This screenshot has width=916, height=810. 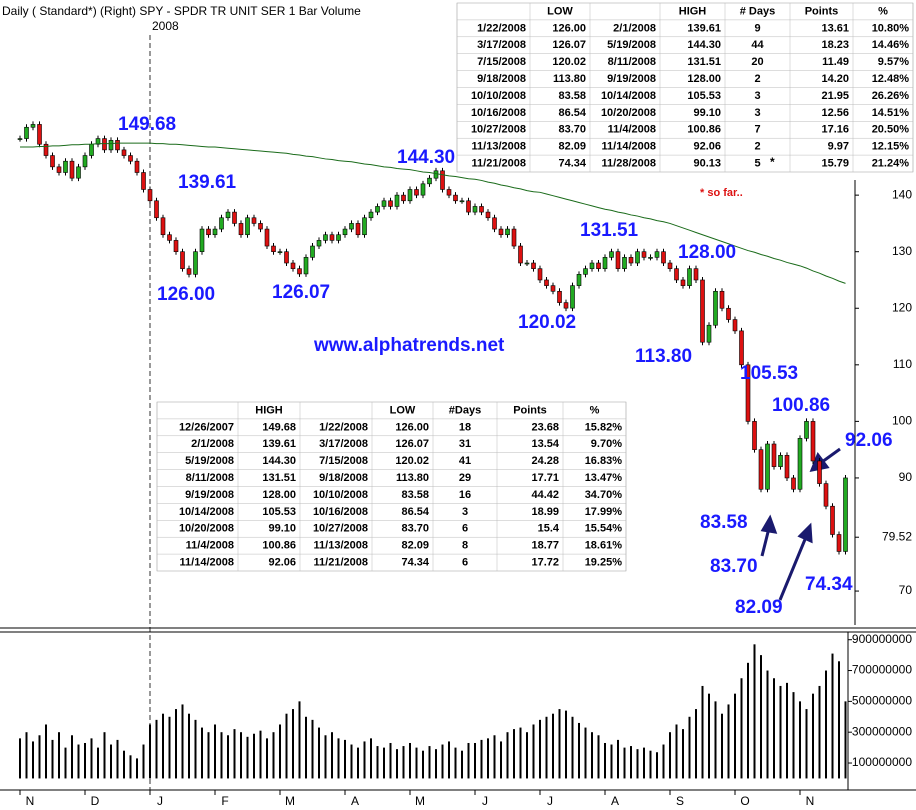 What do you see at coordinates (835, 96) in the screenshot?
I see `table-cell: 21.95` at bounding box center [835, 96].